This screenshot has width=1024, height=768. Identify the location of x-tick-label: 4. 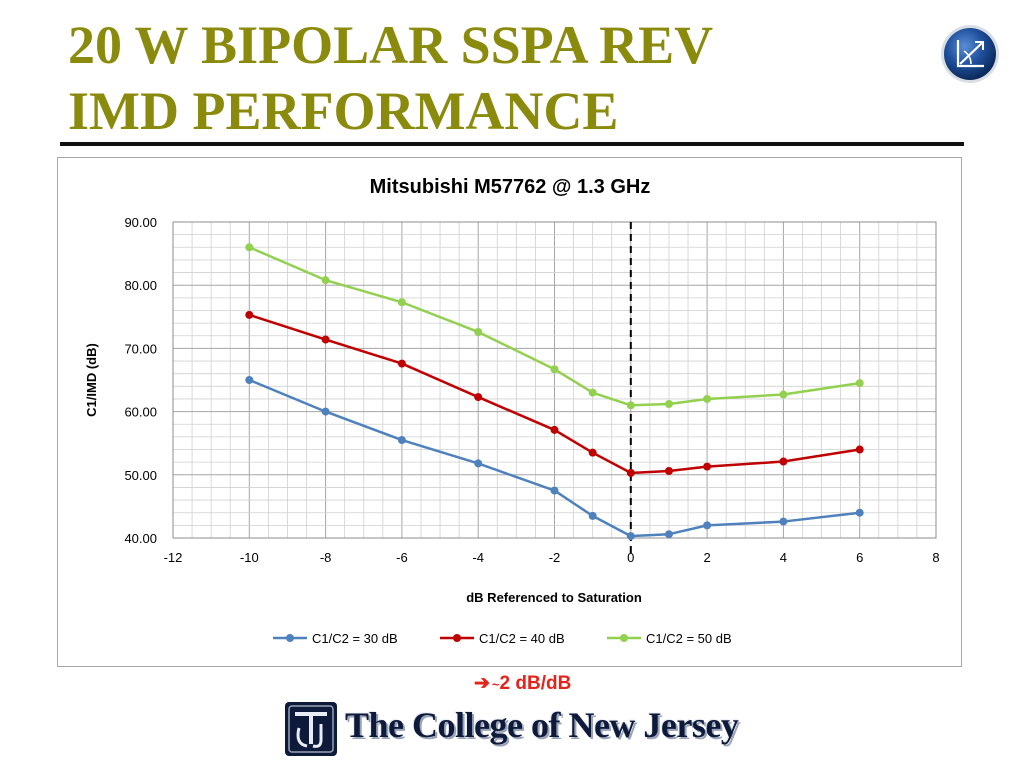
(783, 557).